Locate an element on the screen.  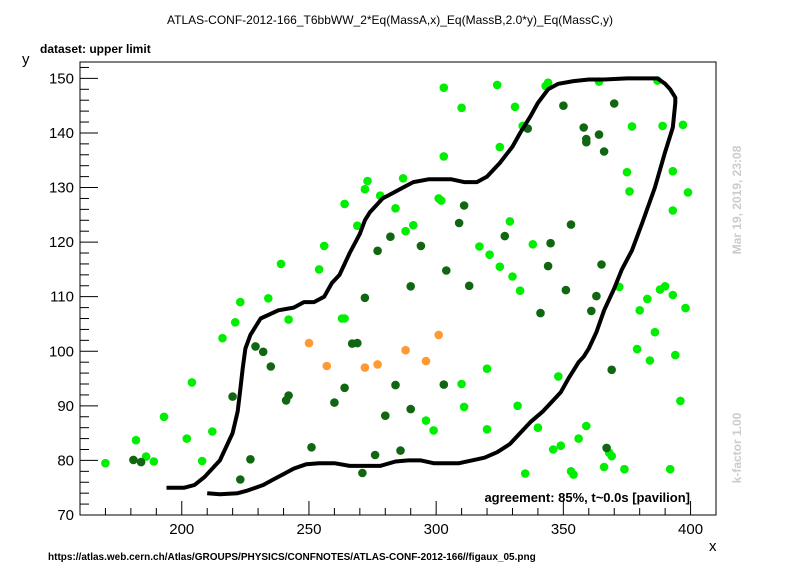
y-tick-label: 150 is located at coordinates (61, 78).